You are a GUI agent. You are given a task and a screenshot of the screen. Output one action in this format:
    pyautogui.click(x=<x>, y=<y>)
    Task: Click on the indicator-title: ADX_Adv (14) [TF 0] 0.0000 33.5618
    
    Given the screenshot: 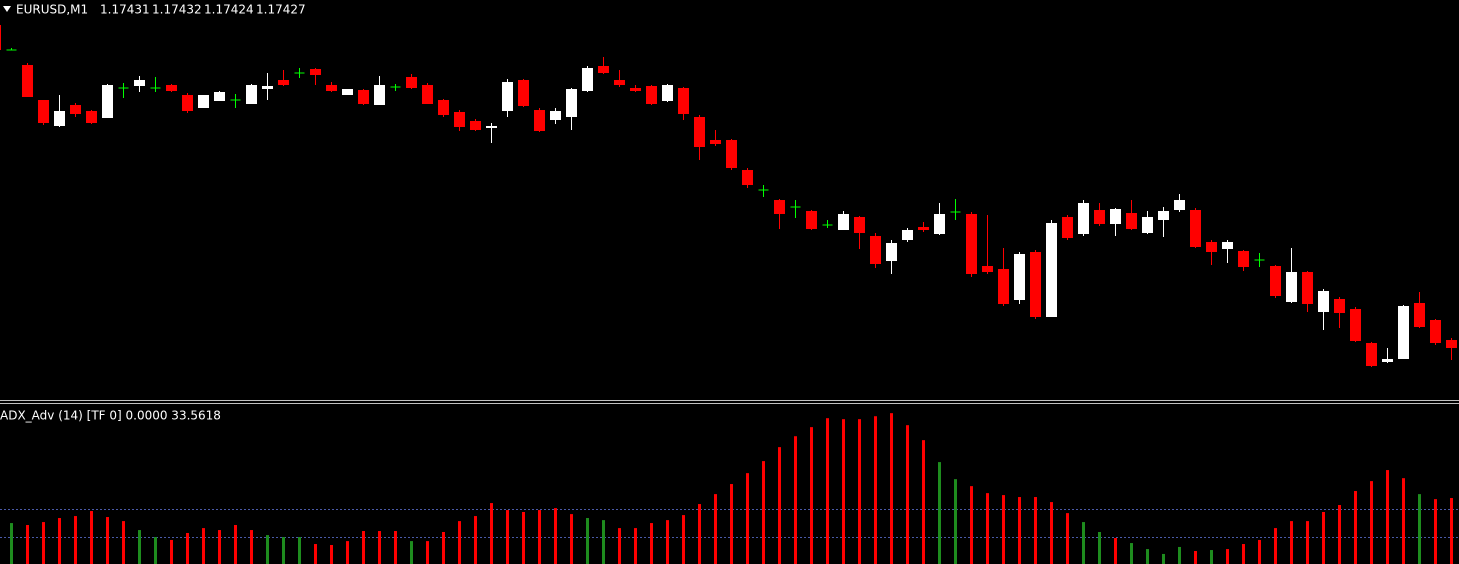 What is the action you would take?
    pyautogui.click(x=110, y=416)
    